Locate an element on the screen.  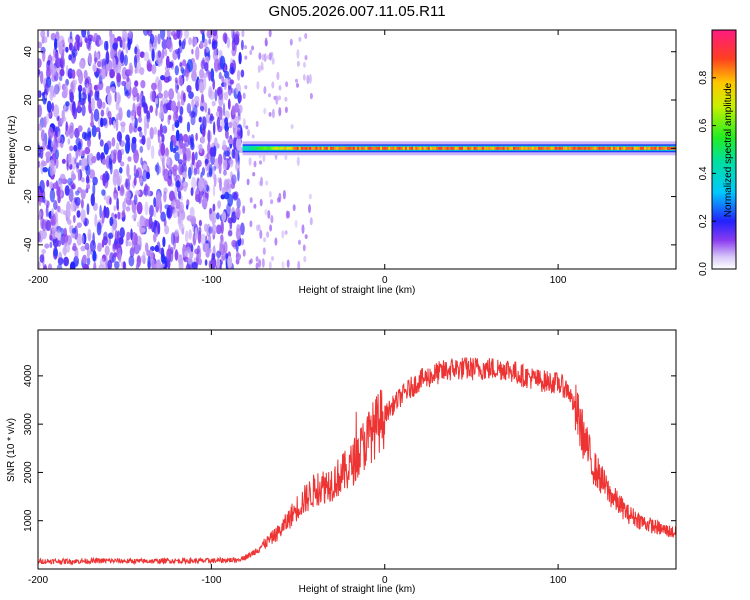
colorbar-ticks: 0.0 0.2 0.4 0.6 0.8 is located at coordinates (707, 173).